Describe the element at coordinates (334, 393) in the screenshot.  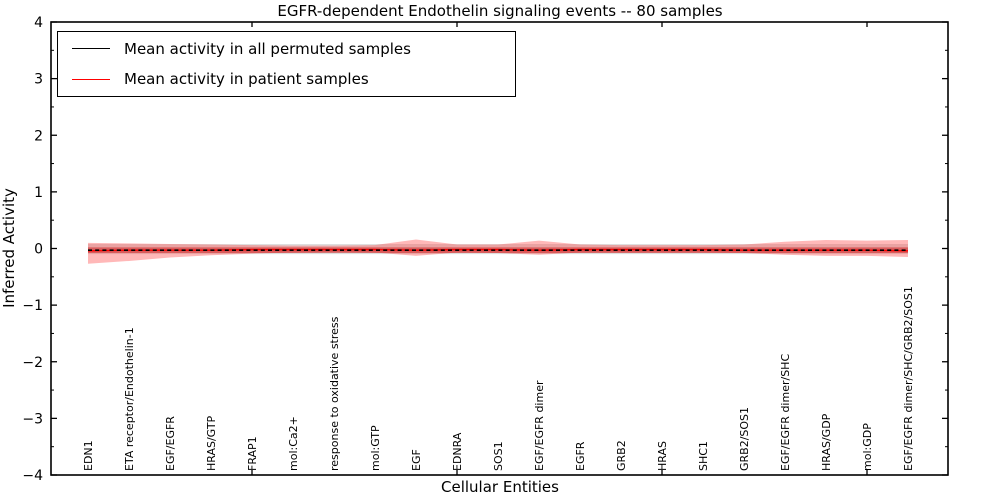
I see `x-category-label: response to oxidative stress` at that location.